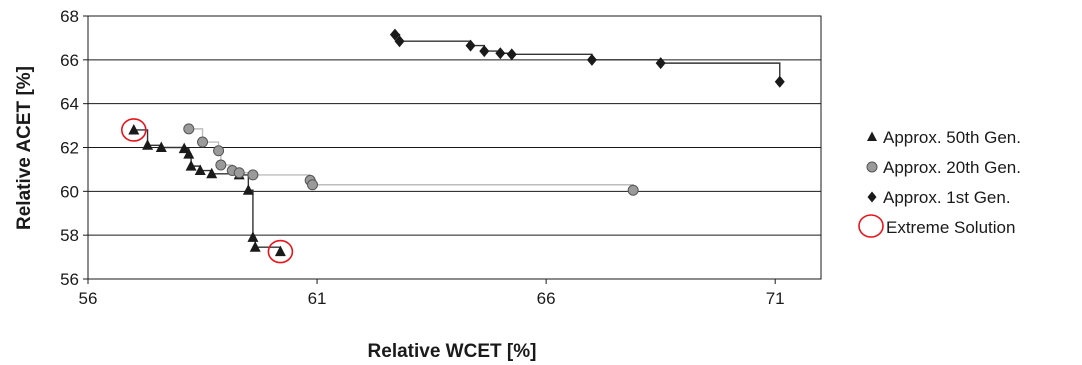 The height and width of the screenshot is (365, 1082). I want to click on y-tick-label: 62, so click(69, 148).